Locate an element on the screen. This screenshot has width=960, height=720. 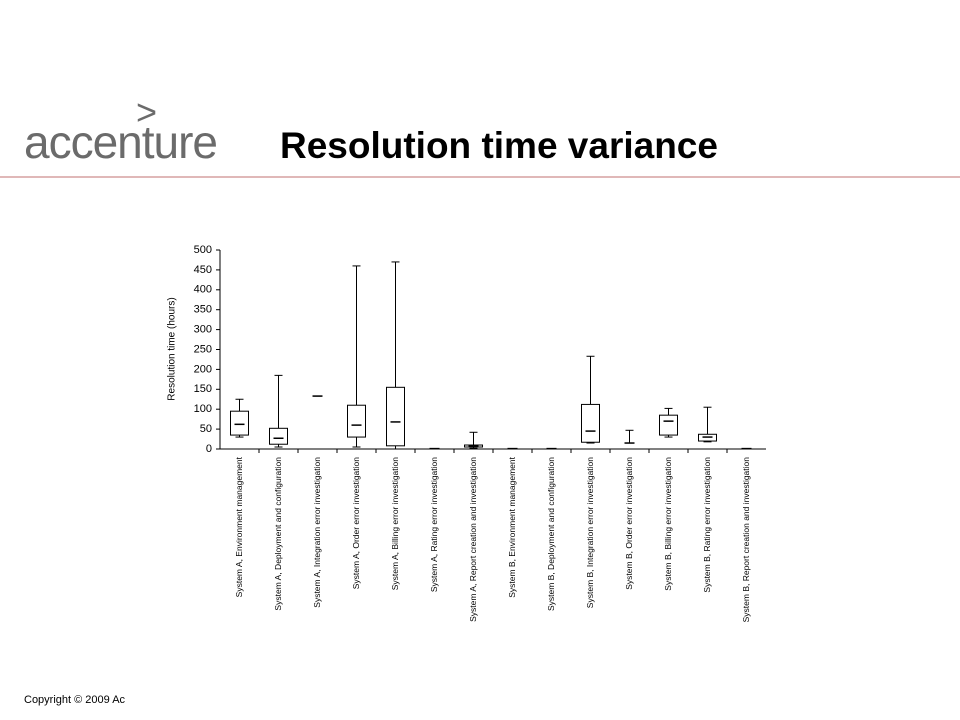
y-tick-label: 200 is located at coordinates (203, 369).